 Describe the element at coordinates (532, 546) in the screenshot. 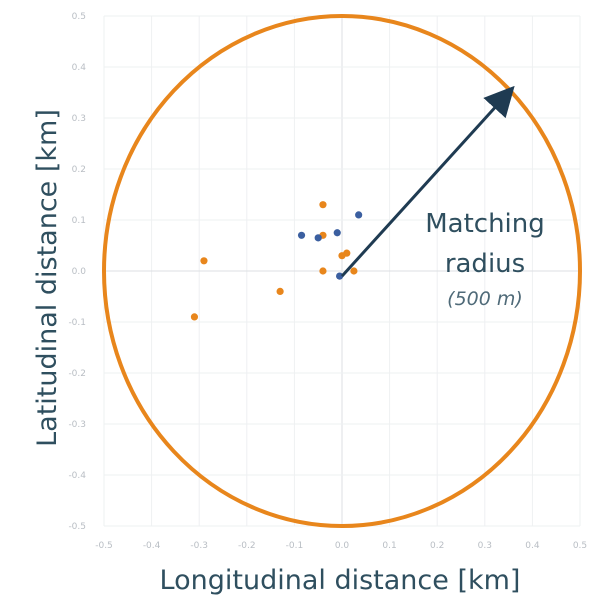

I see `x-tick-label: 0.4` at that location.